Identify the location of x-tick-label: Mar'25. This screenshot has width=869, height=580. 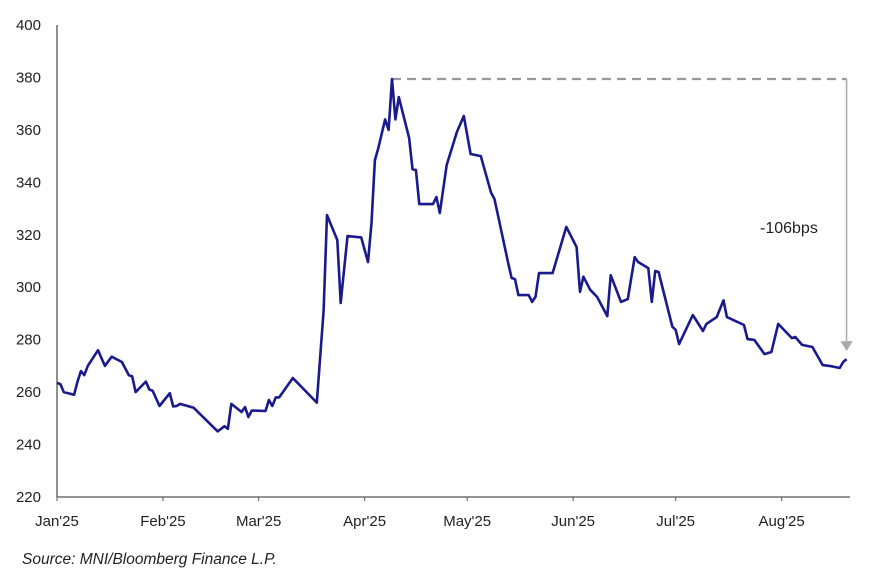
(258, 521).